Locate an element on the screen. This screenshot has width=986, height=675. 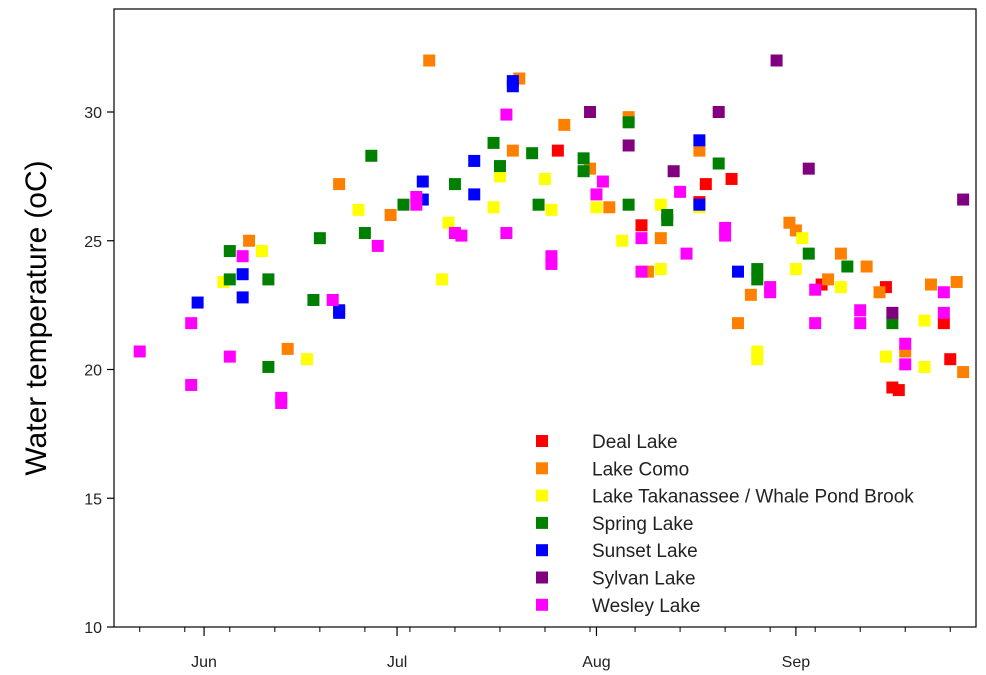
y-tick-label: 25 is located at coordinates (93, 242).